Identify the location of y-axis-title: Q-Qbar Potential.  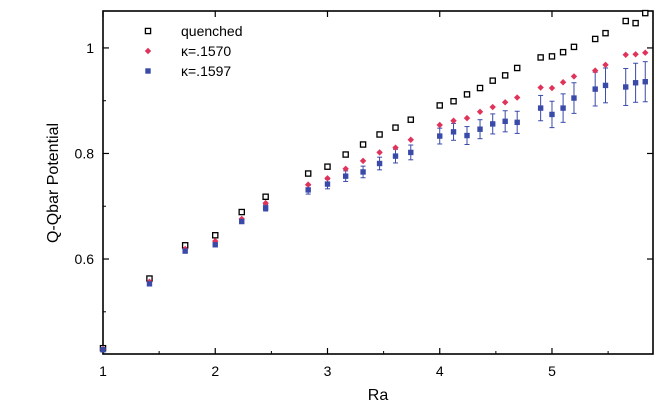
(53, 183).